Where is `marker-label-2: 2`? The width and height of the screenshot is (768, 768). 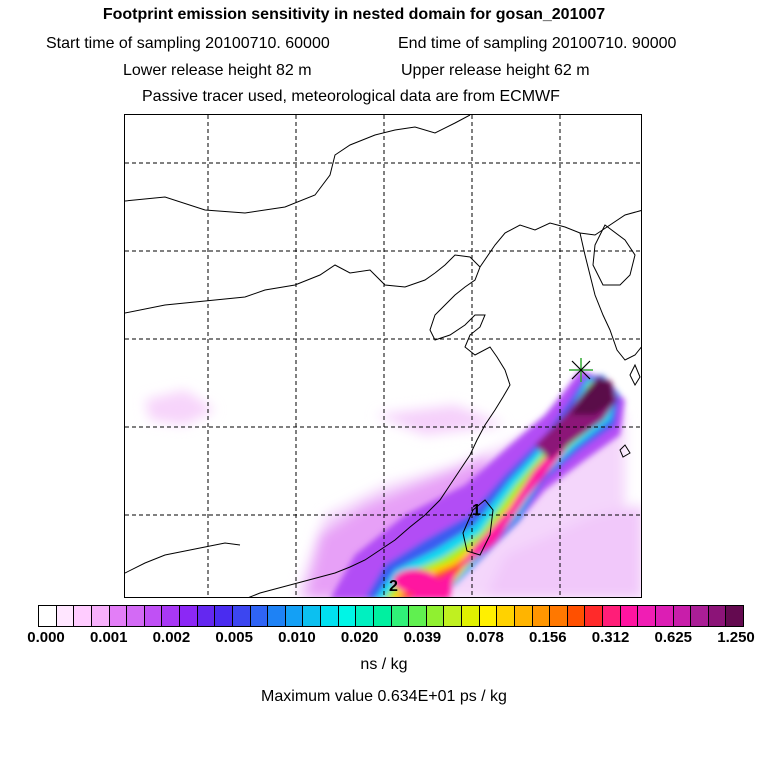 marker-label-2: 2 is located at coordinates (393, 586).